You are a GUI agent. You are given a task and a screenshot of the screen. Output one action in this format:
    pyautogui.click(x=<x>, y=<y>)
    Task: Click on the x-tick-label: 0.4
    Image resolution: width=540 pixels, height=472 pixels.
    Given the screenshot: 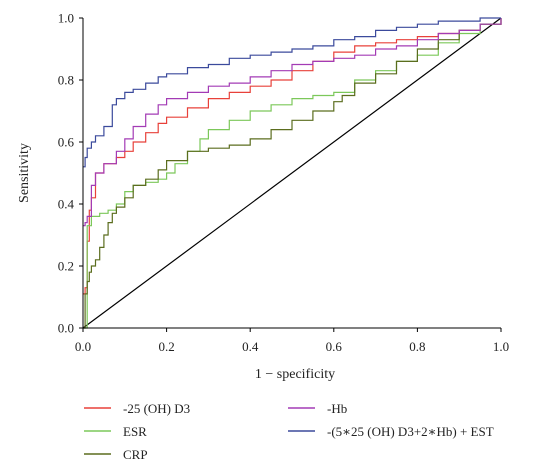 What is the action you would take?
    pyautogui.click(x=250, y=346)
    